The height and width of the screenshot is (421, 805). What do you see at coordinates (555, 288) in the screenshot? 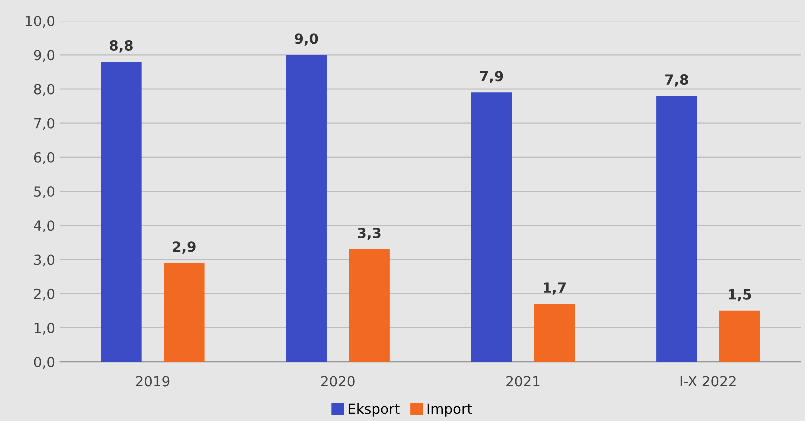
I see `data-label: 1,7` at bounding box center [555, 288].